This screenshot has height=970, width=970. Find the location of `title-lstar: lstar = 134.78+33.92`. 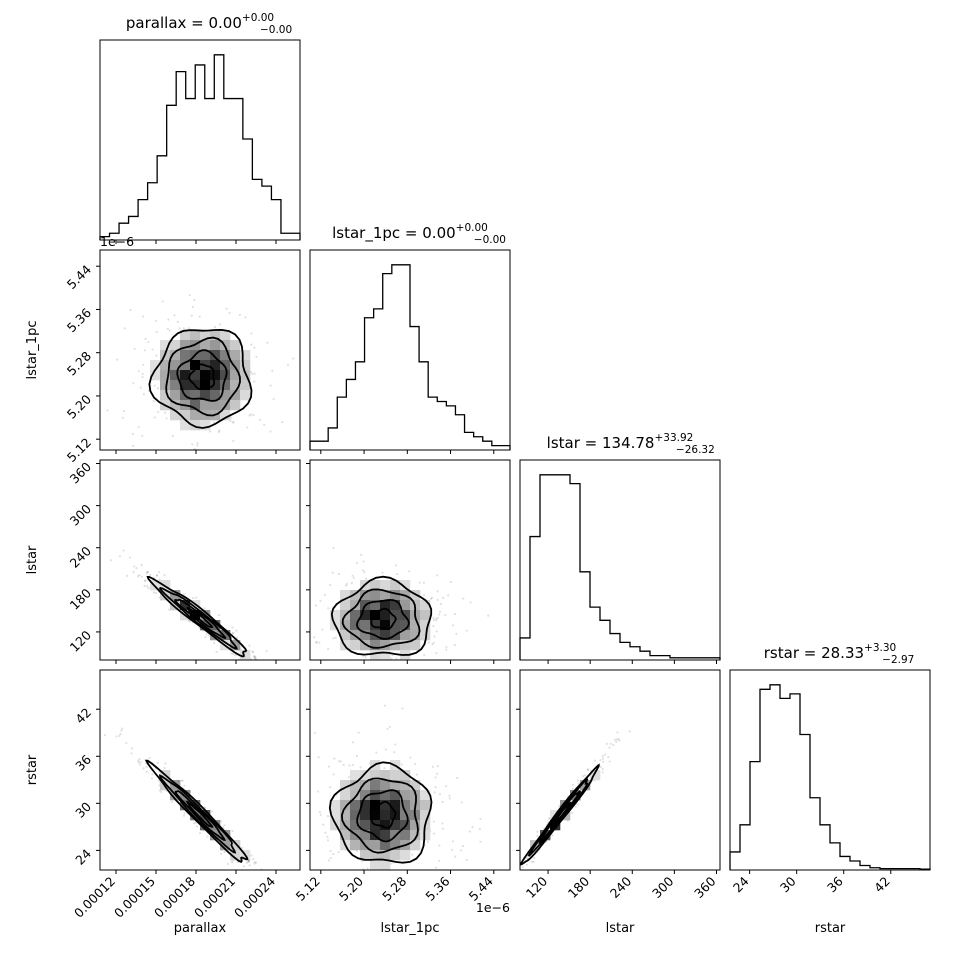

title-lstar: lstar = 134.78+33.92 is located at coordinates (620, 442).